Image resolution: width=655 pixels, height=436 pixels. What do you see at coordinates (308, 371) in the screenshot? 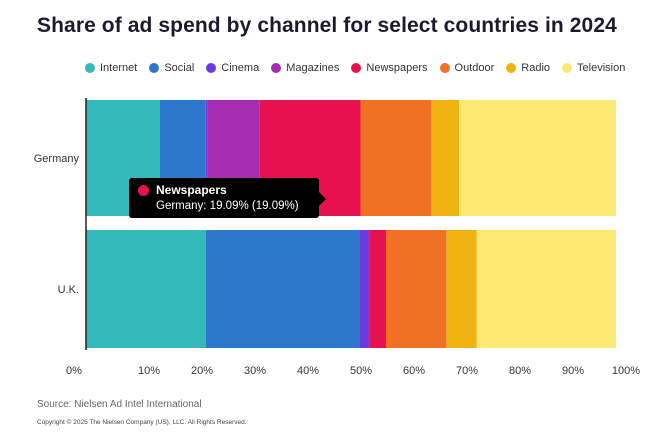
I see `x-tick-label: 40%` at bounding box center [308, 371].